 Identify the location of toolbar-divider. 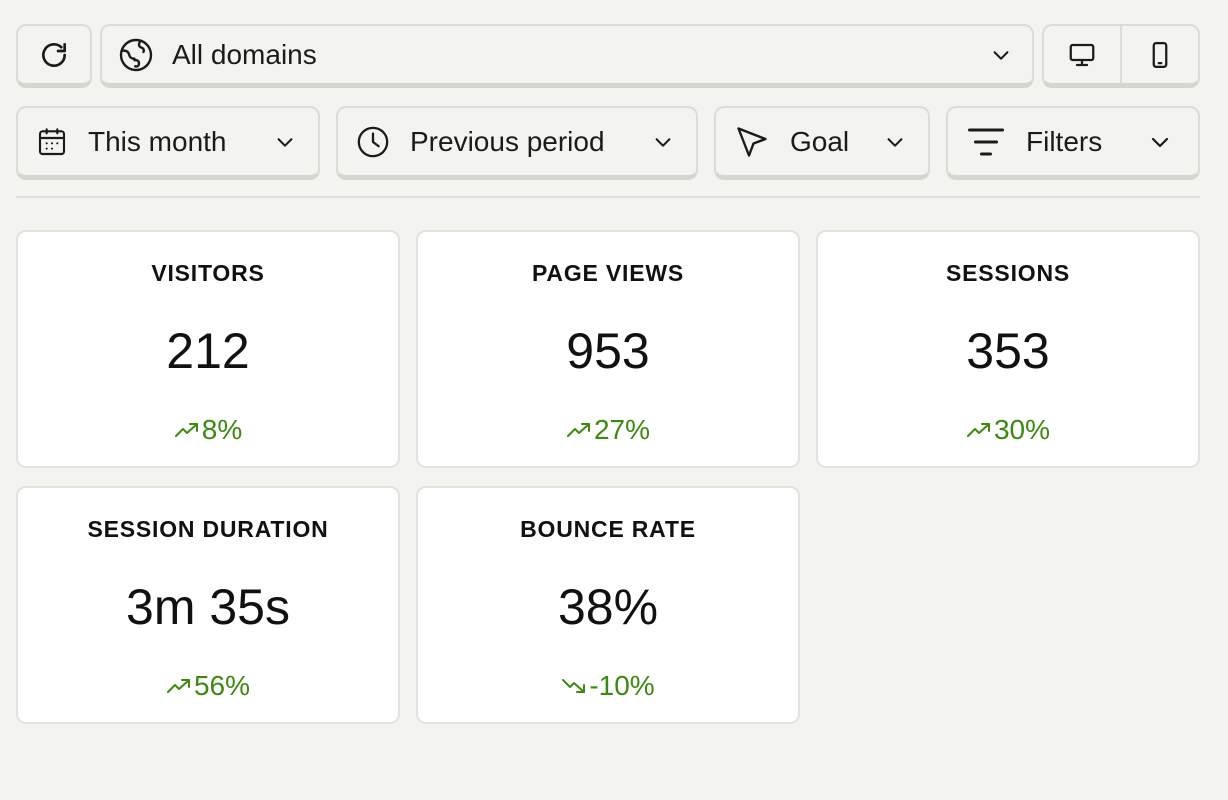
(608, 197).